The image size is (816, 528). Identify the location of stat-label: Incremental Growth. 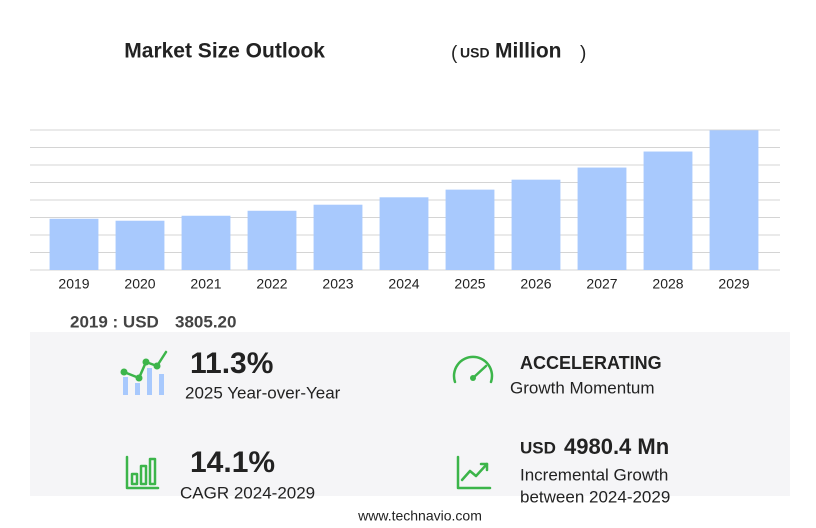
(594, 474).